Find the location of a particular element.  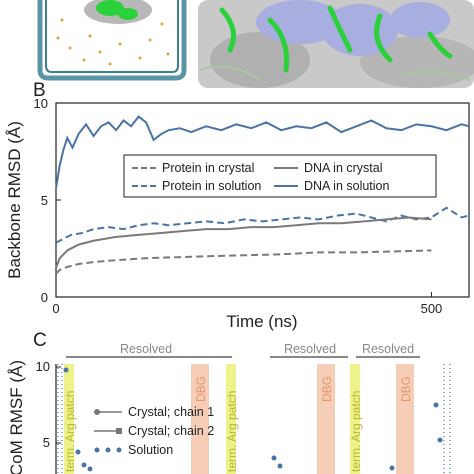

series-line-protein-in-crystal is located at coordinates (243, 262).